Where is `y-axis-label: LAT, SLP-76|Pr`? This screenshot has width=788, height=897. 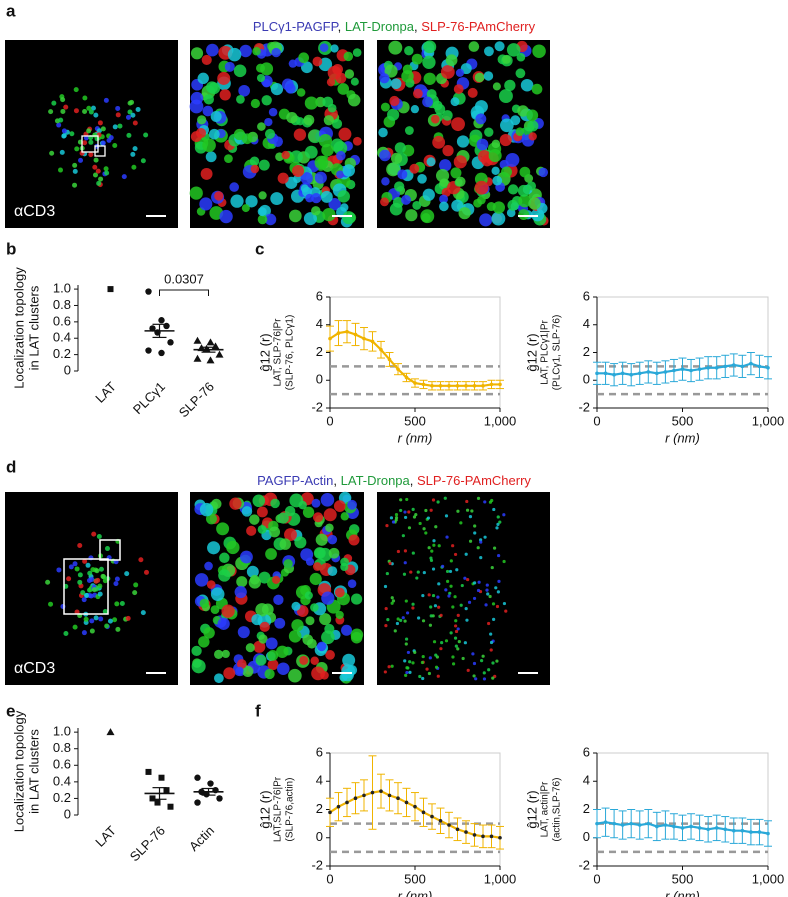 y-axis-label: LAT, SLP-76|Pr is located at coordinates (278, 352).